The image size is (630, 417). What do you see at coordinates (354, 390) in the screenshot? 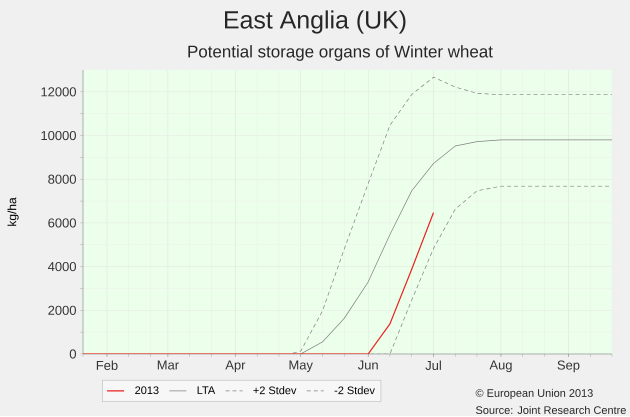
I see `legend-label: -2 Stdev` at bounding box center [354, 390].